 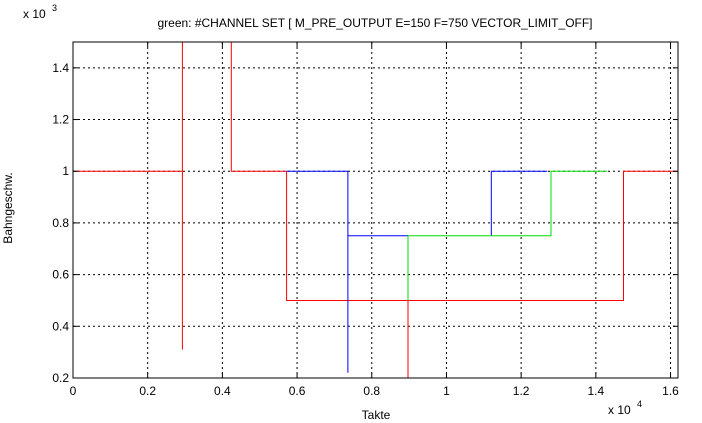 I want to click on x-tick-labels: 0 0.2 0.4 0.6 0.8 1 1.2 1.4 1.6, so click(x=375, y=391).